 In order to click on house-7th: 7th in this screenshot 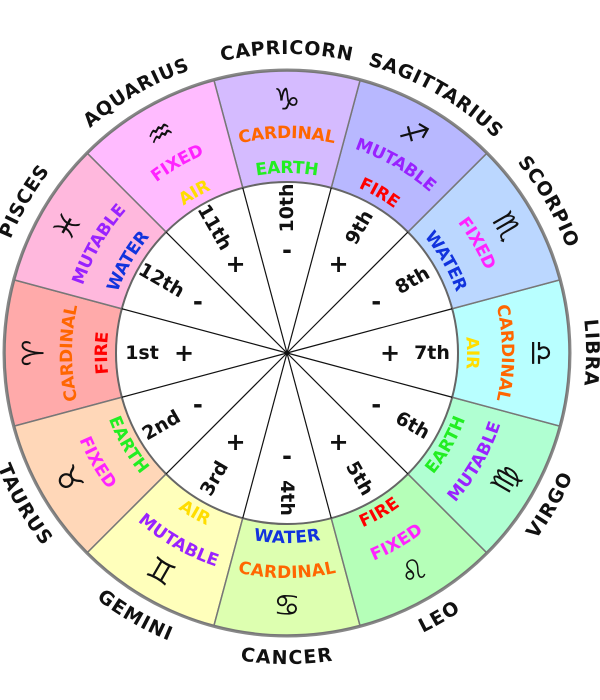, I will do `click(432, 353)`.